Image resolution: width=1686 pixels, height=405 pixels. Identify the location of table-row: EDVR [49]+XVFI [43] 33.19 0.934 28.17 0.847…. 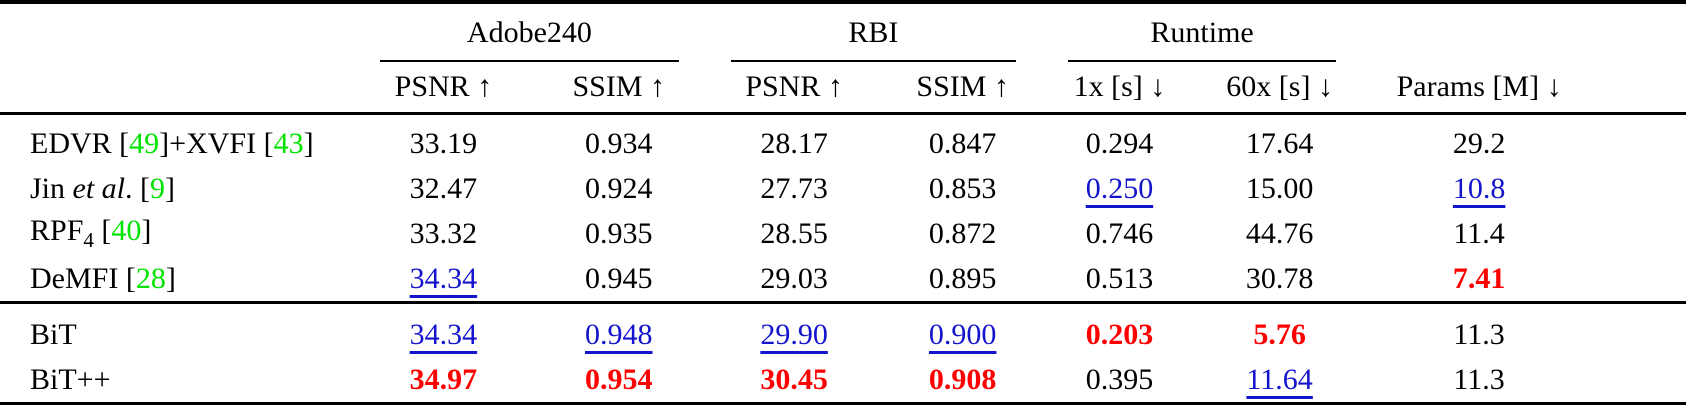
(843, 140).